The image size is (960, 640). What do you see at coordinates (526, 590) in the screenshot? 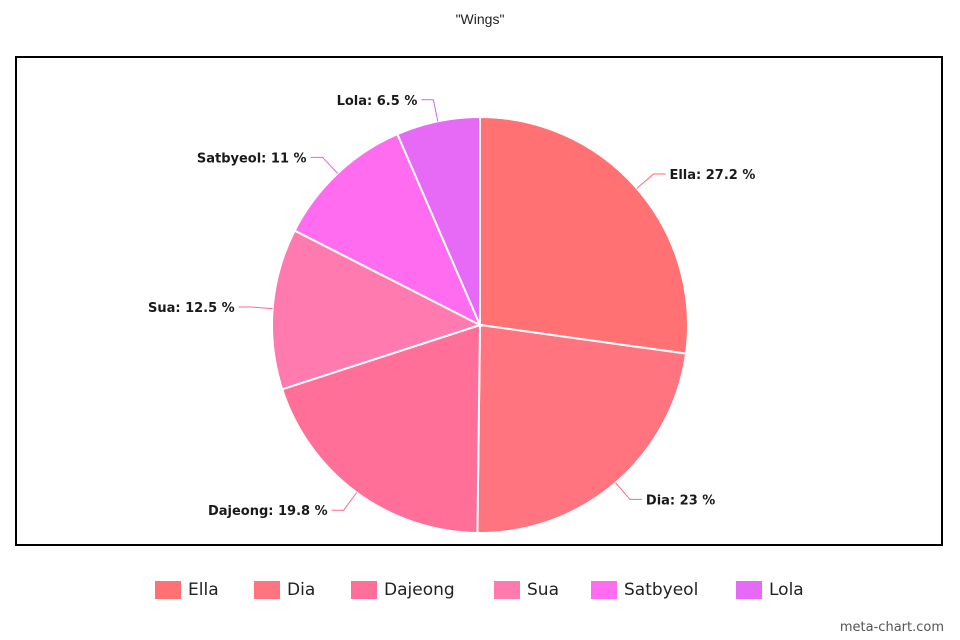
I see `legend-item-sua: Sua` at bounding box center [526, 590].